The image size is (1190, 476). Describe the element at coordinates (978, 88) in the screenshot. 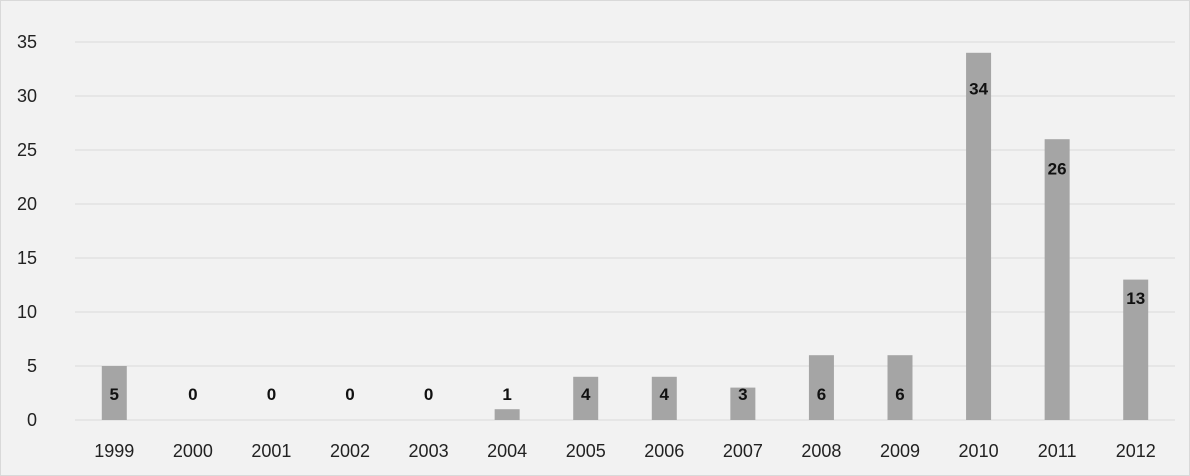

I see `data-label: 34` at that location.